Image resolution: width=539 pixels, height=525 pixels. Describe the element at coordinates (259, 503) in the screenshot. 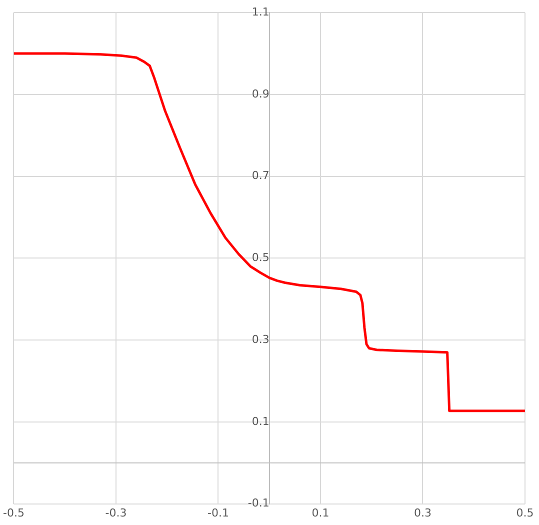

I see `y-tick-label: -0.1` at that location.